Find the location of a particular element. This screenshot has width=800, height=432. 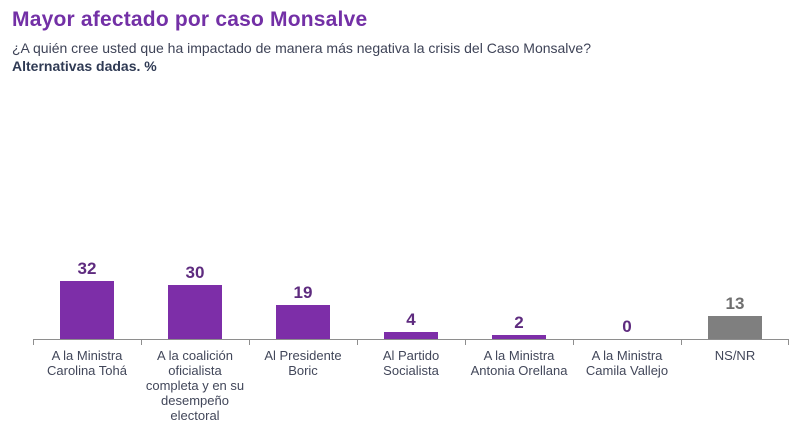

category-label: Al Partido Socialista is located at coordinates (411, 363).